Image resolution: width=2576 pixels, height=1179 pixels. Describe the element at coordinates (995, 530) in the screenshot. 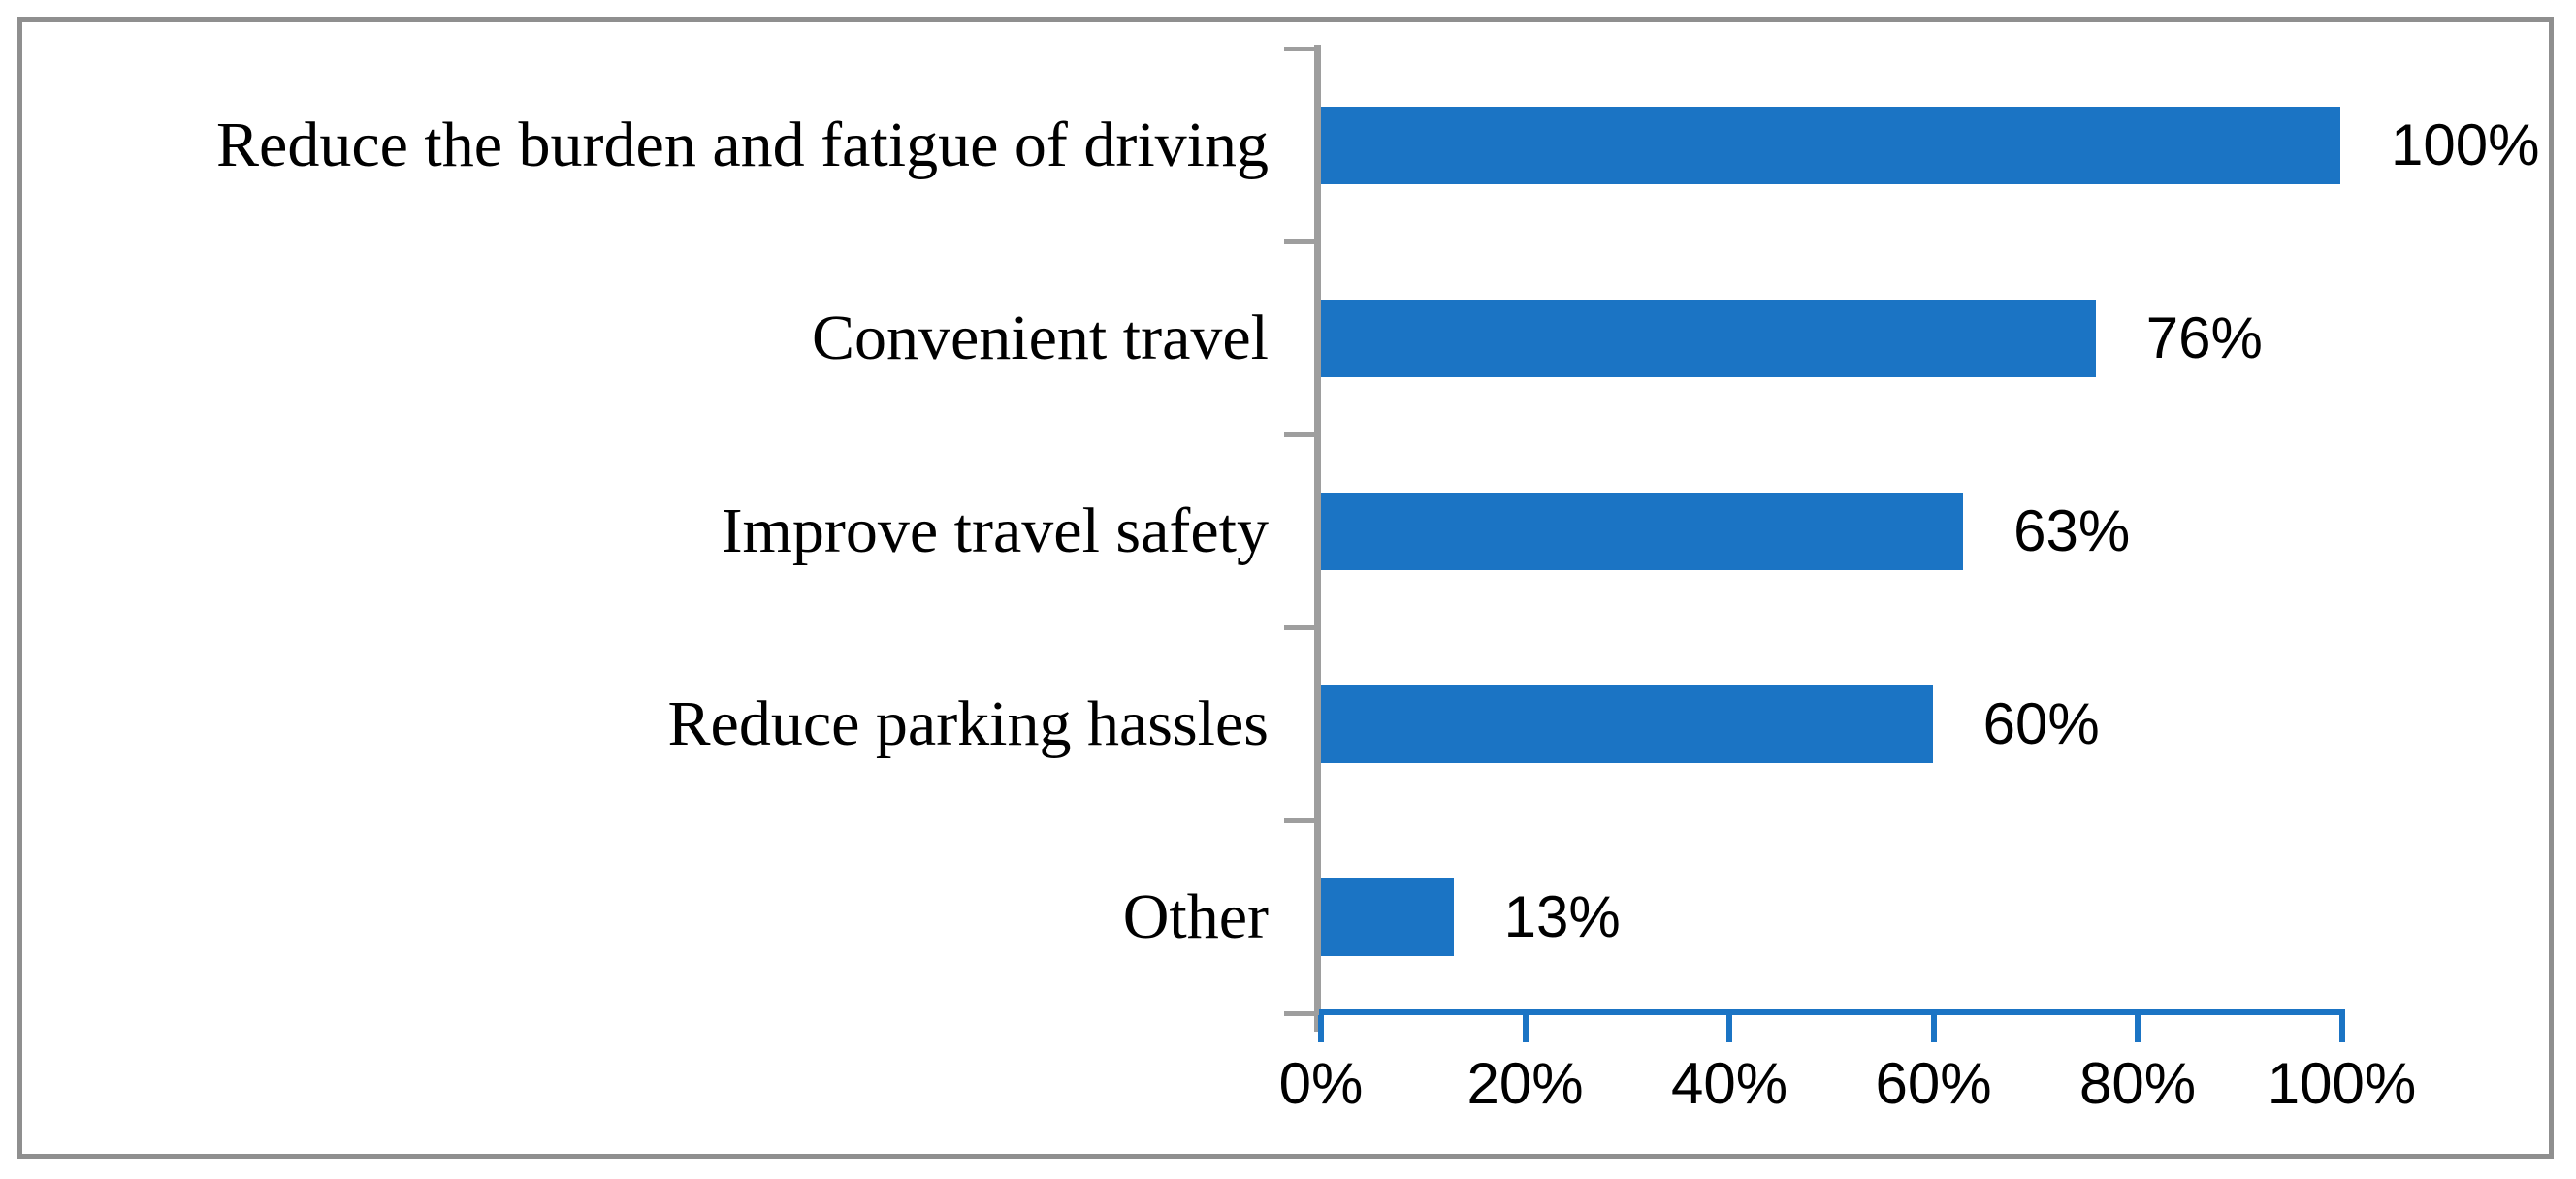

I see `category-label: Improve travel safety` at that location.